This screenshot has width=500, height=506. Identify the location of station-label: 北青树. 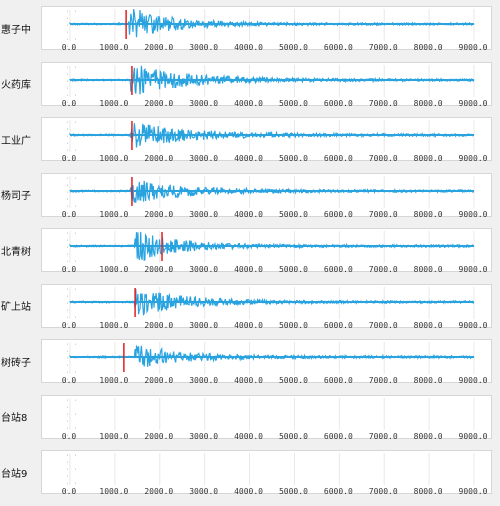
(16, 252).